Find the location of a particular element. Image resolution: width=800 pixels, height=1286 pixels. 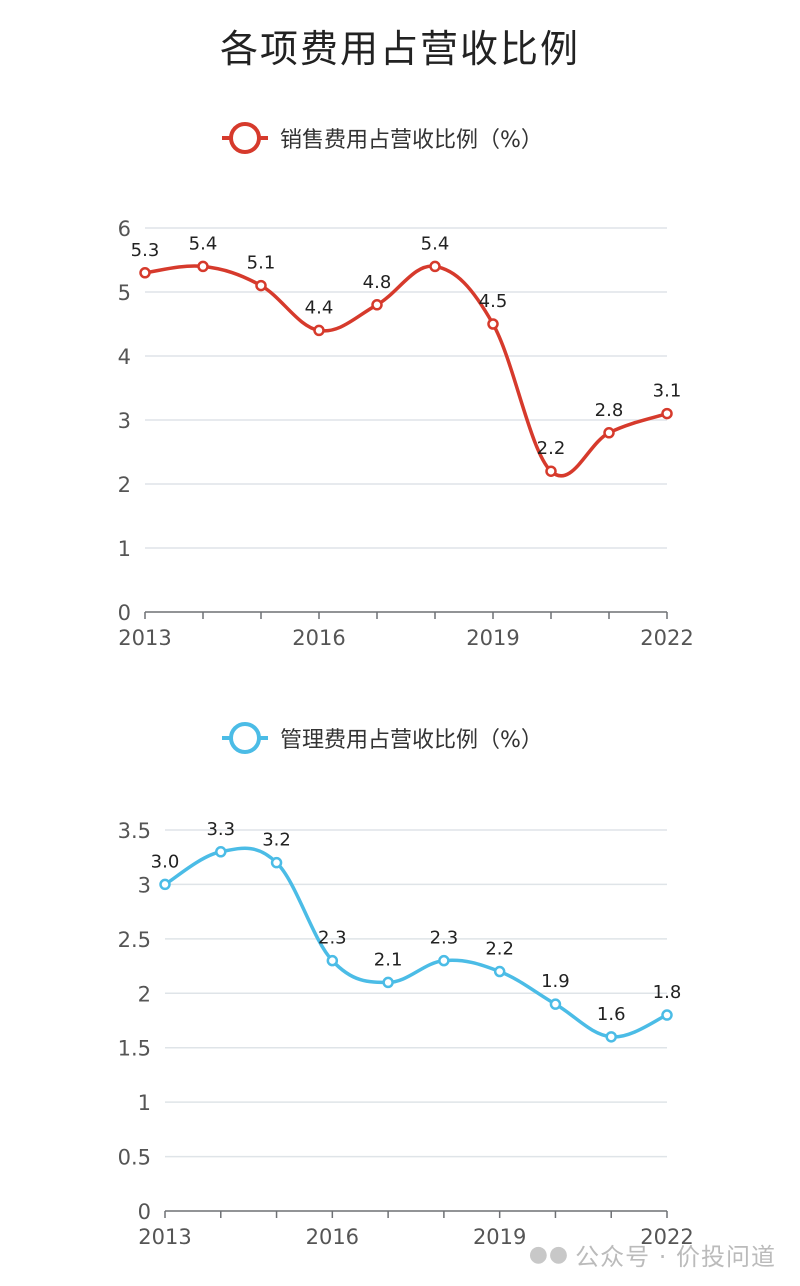

y-tick-label: 6 is located at coordinates (124, 229).